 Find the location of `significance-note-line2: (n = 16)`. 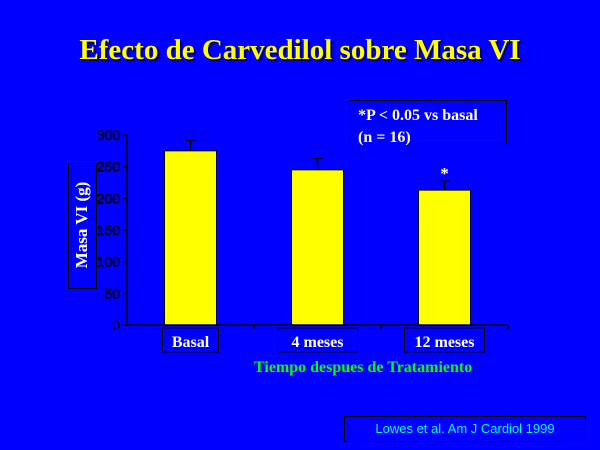

significance-note-line2: (n = 16) is located at coordinates (384, 137).